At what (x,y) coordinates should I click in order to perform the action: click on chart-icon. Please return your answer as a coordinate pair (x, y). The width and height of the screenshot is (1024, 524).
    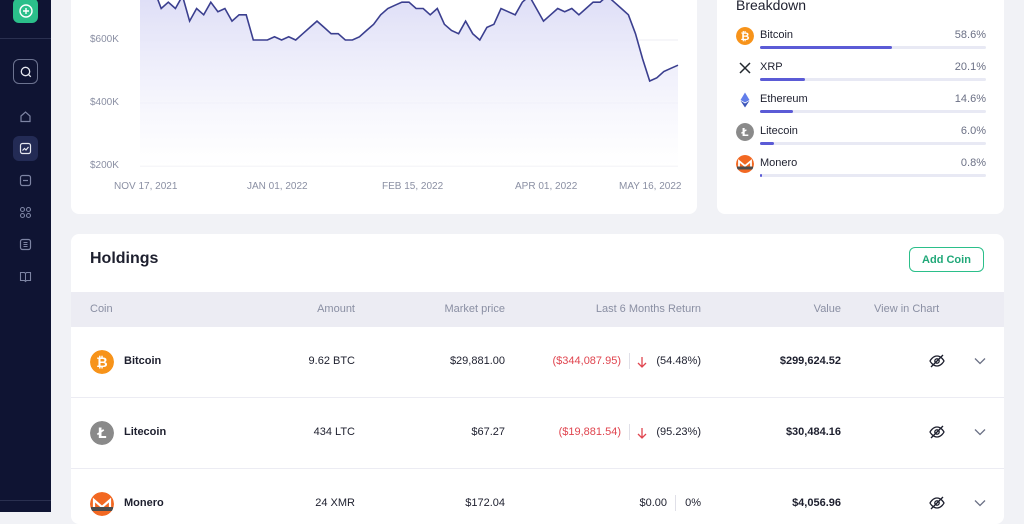
    Looking at the image, I should click on (25, 148).